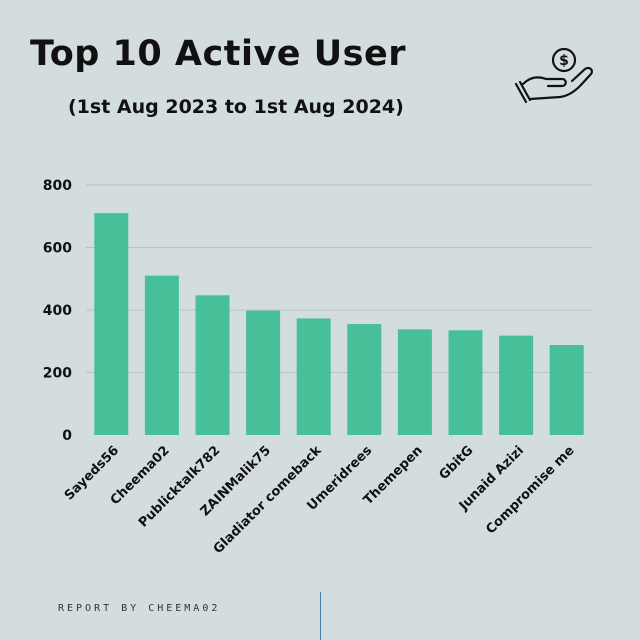 Image resolution: width=640 pixels, height=640 pixels. I want to click on chart-title: Top 10 Active User, so click(218, 54).